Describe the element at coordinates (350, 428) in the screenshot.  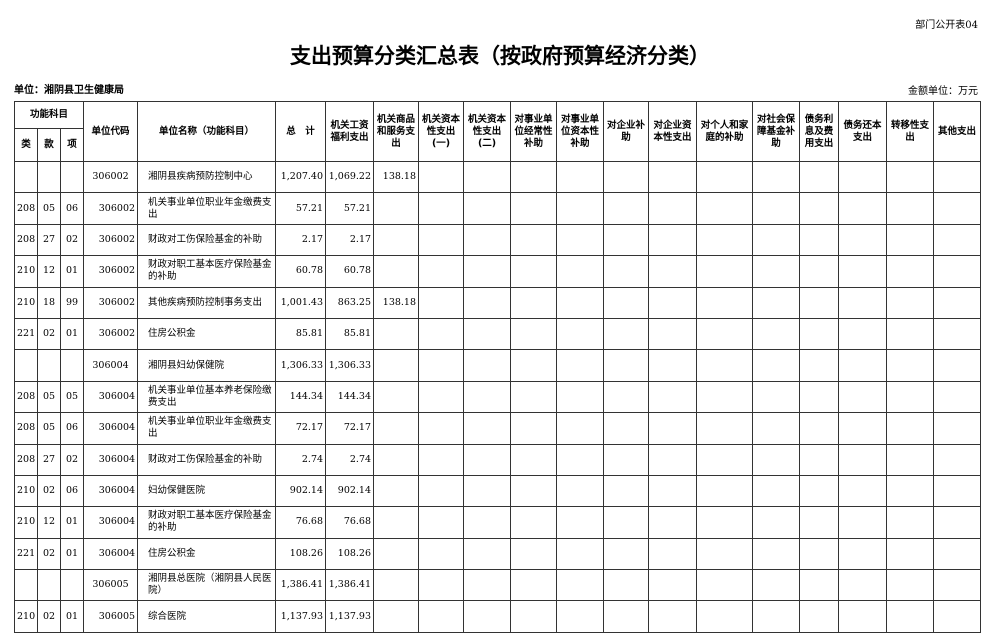
I see `cell-value: 72.17` at that location.